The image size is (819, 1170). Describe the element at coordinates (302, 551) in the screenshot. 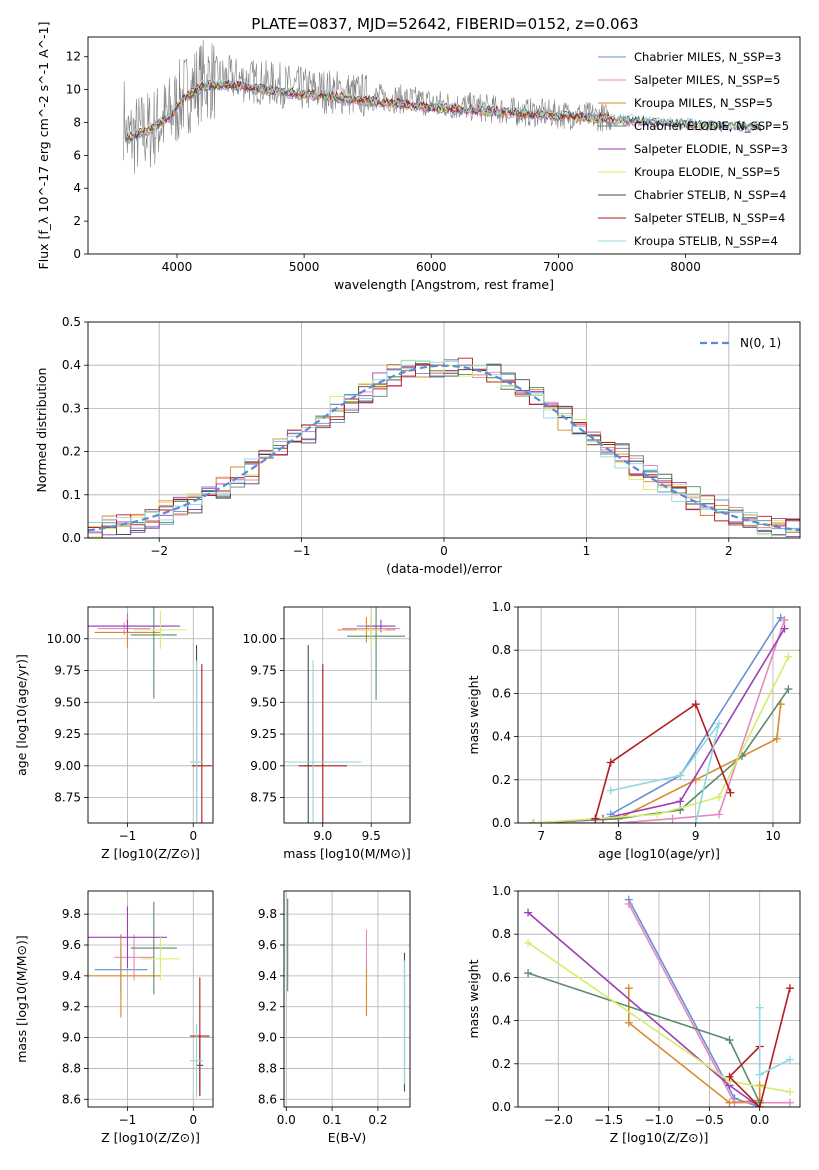

I see `x-tick-label: −1` at that location.